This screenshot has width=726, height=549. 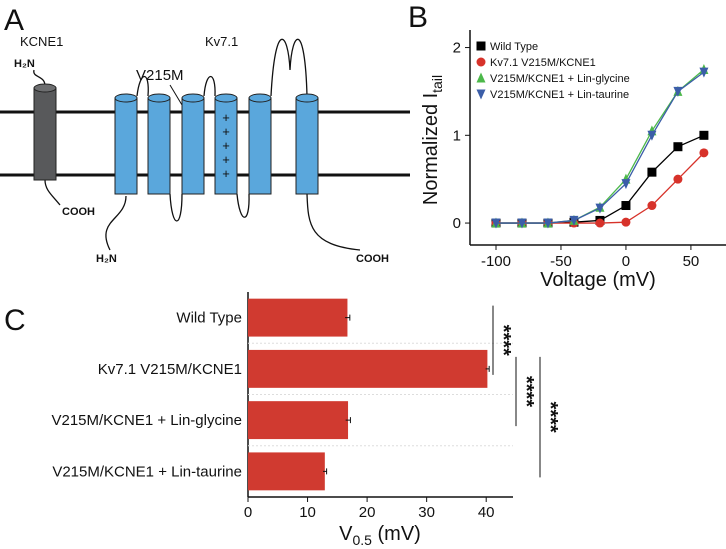 What do you see at coordinates (396, 534) in the screenshot?
I see `x-axis-label-unit: (mV)` at bounding box center [396, 534].